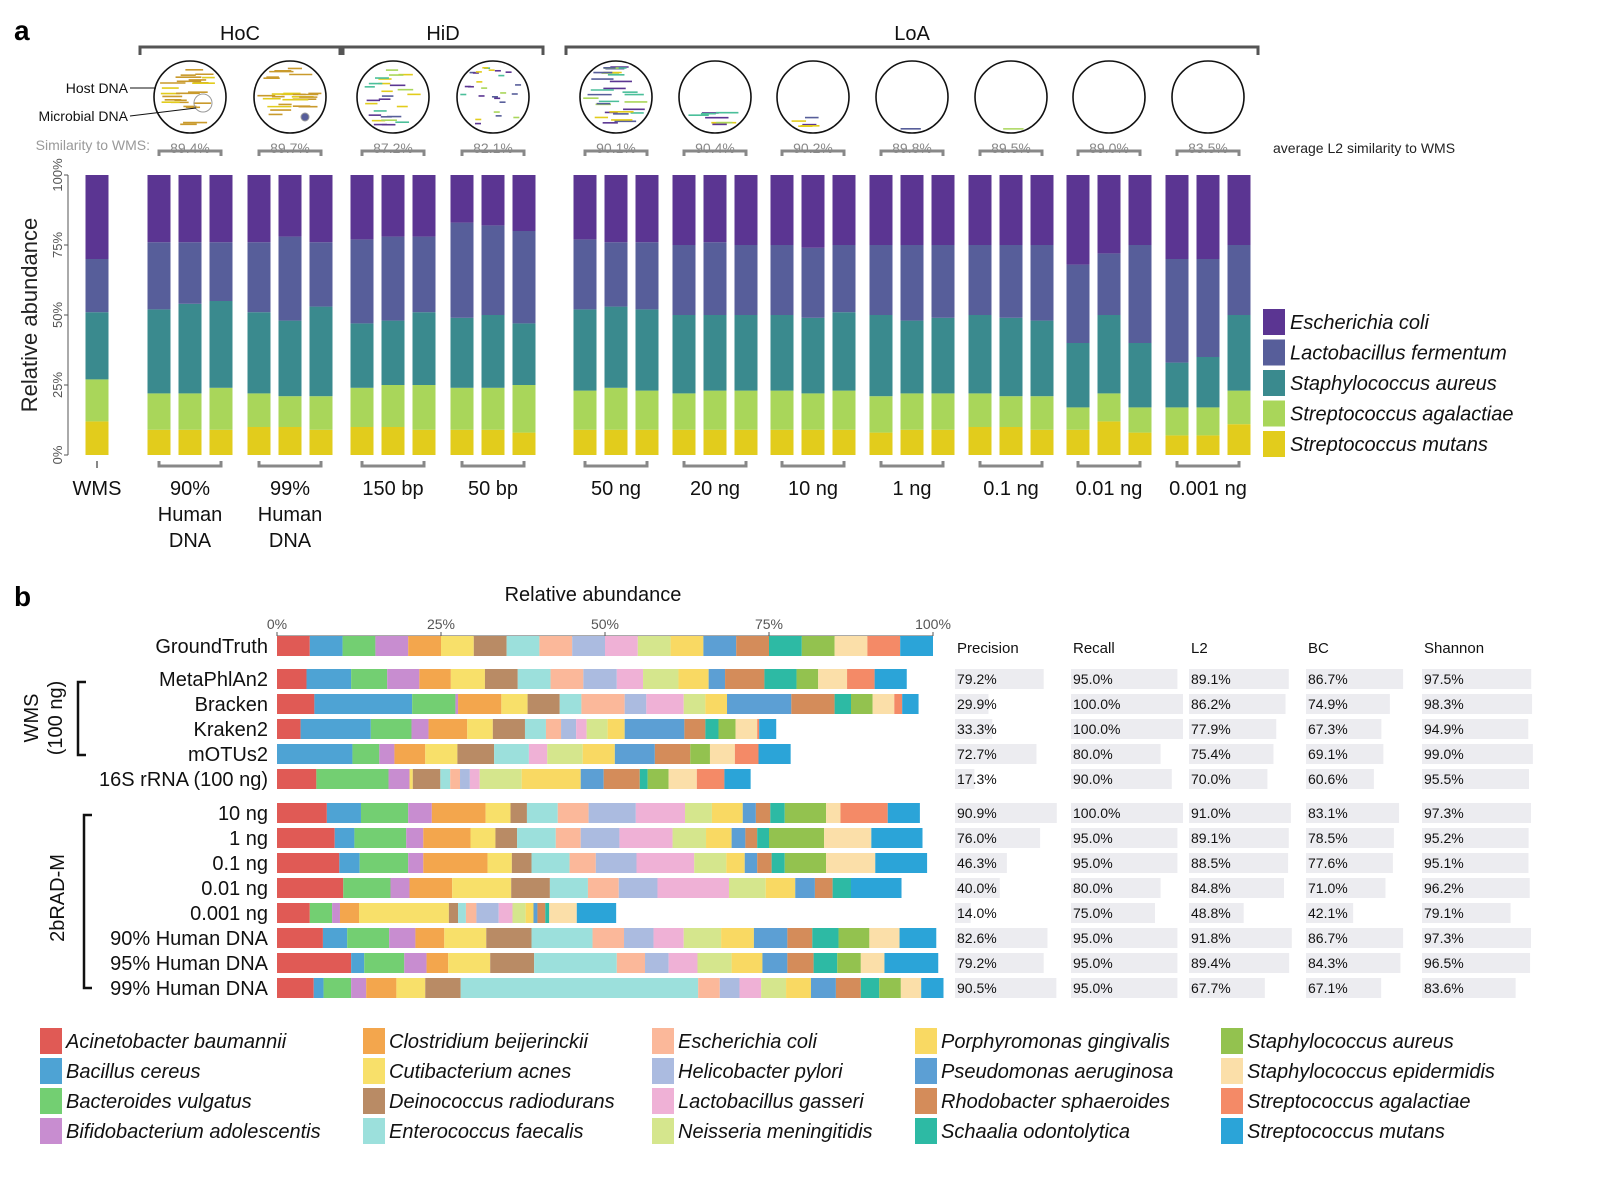  Describe the element at coordinates (1328, 754) in the screenshot. I see `metric-value: 69.1%` at that location.